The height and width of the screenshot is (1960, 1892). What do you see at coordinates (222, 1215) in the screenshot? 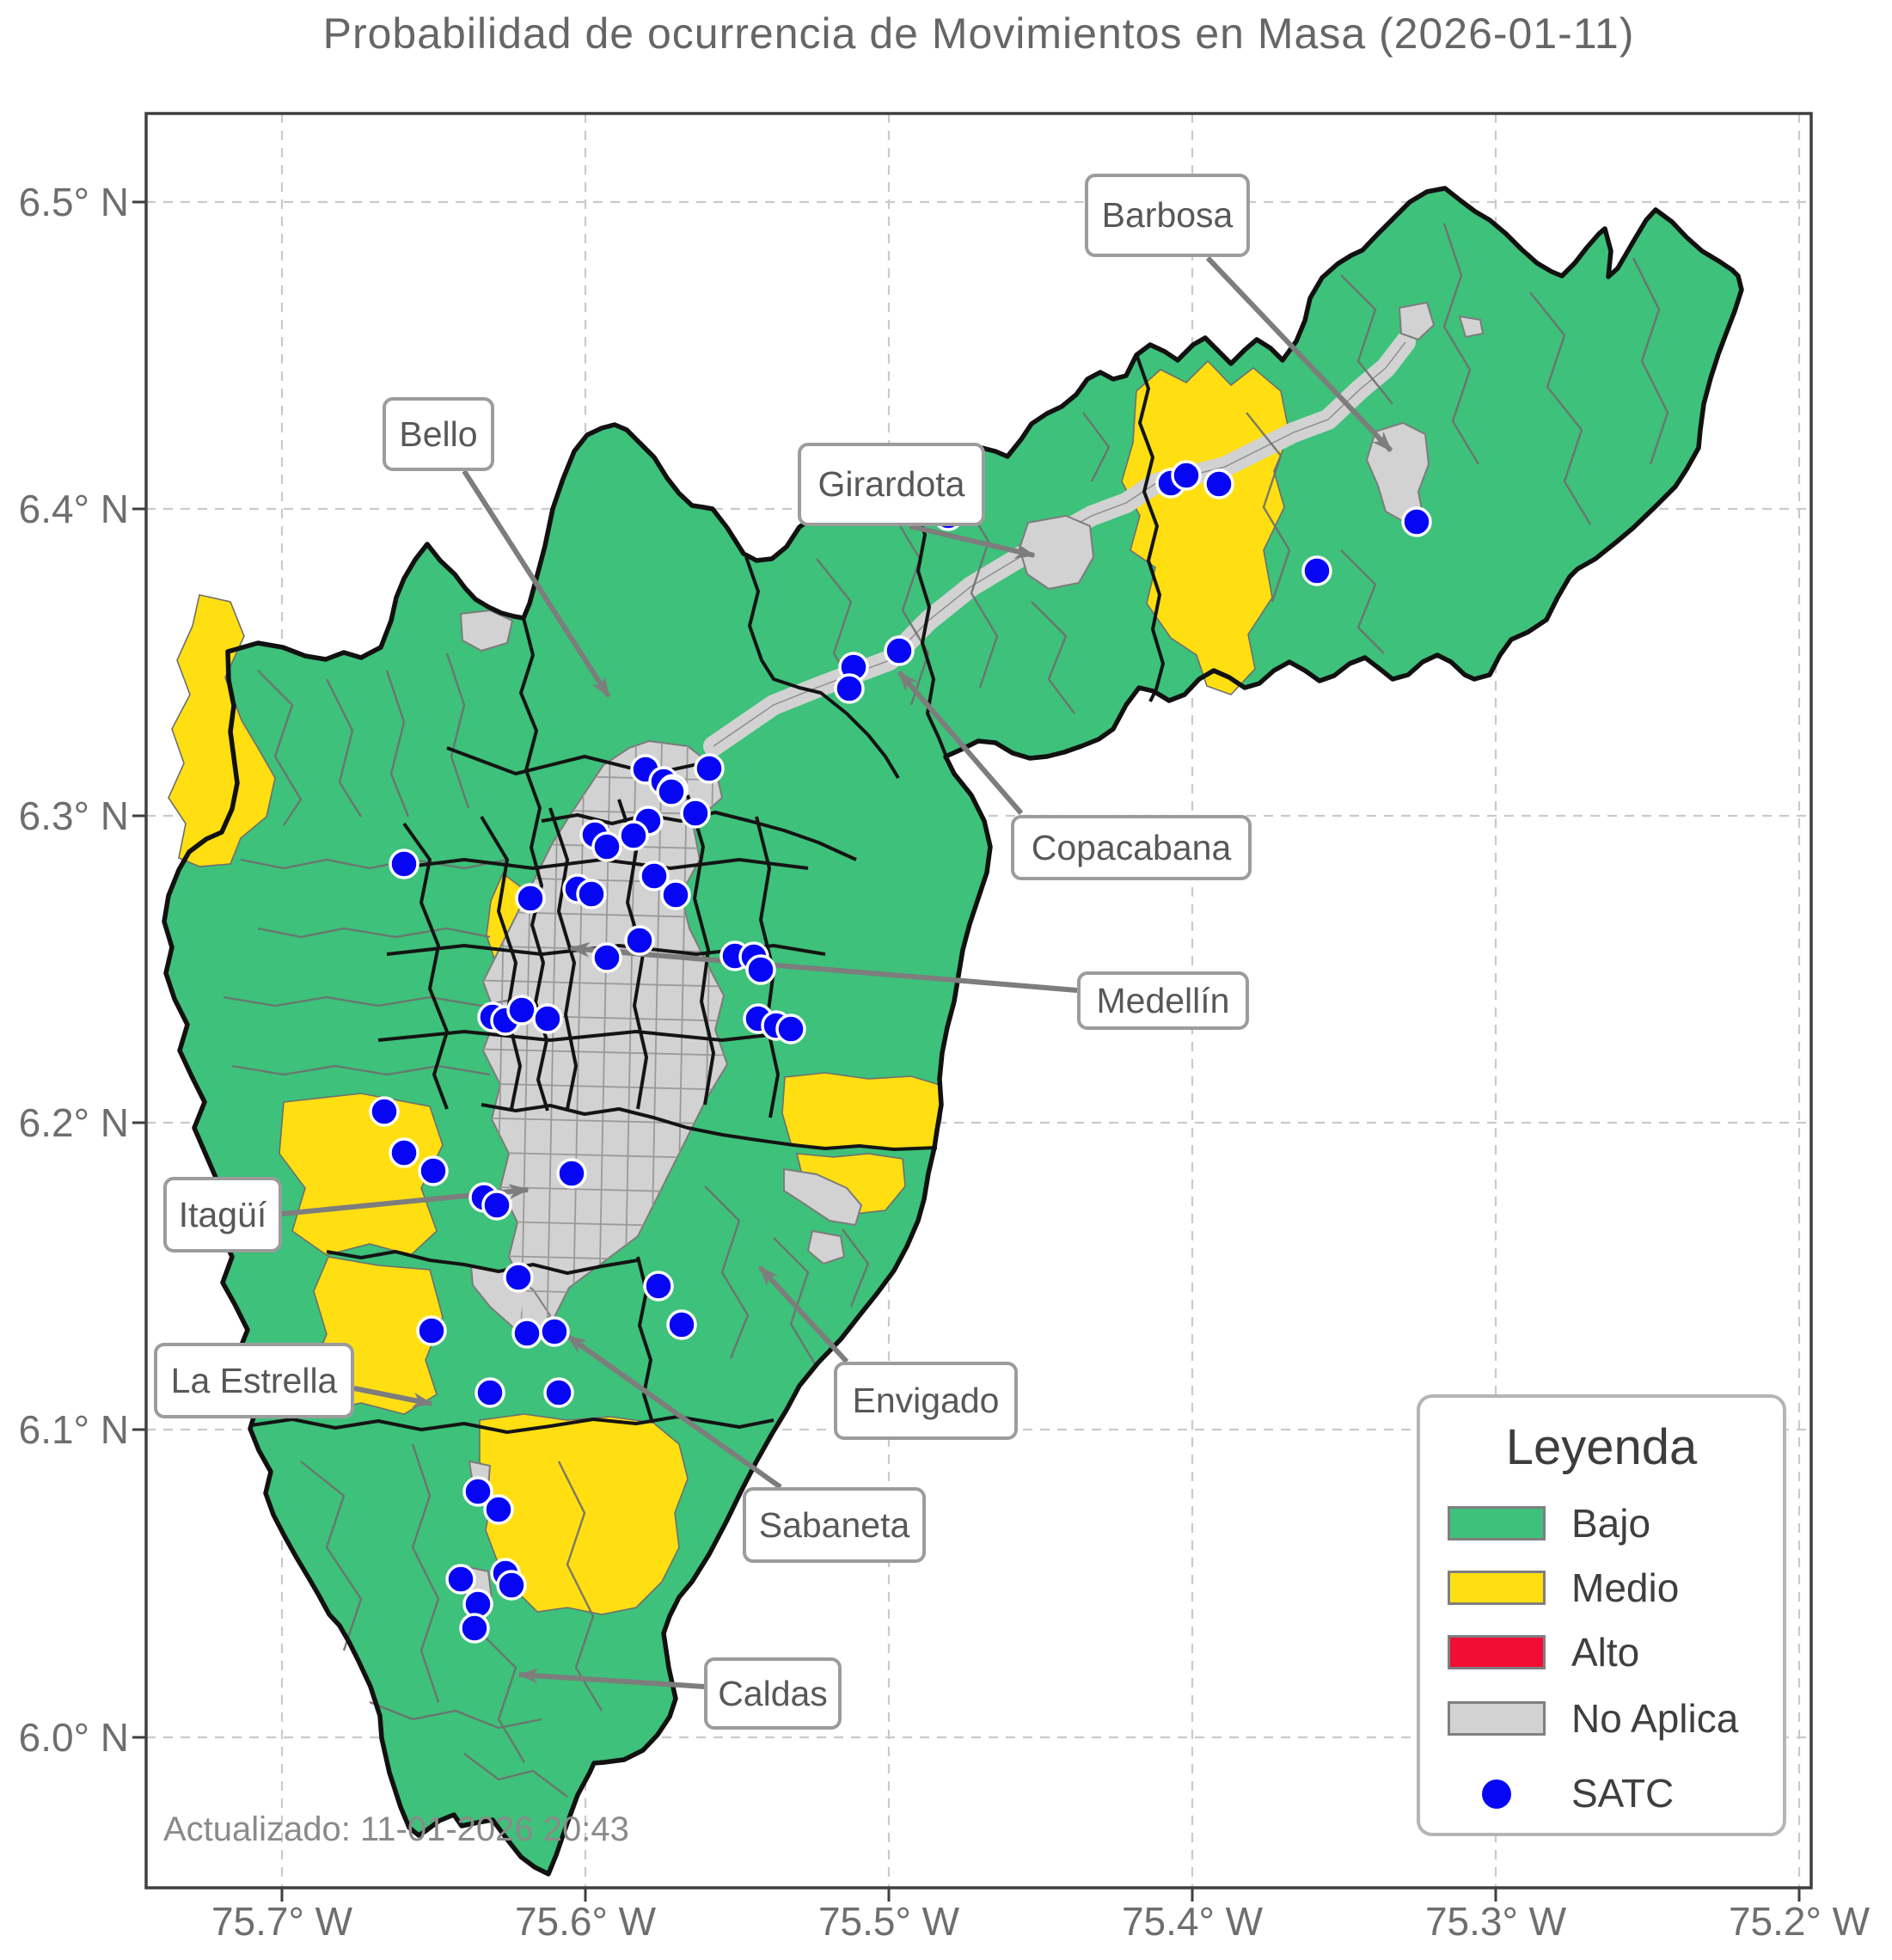
I see `place-label-itagui: Itagüí` at bounding box center [222, 1215].